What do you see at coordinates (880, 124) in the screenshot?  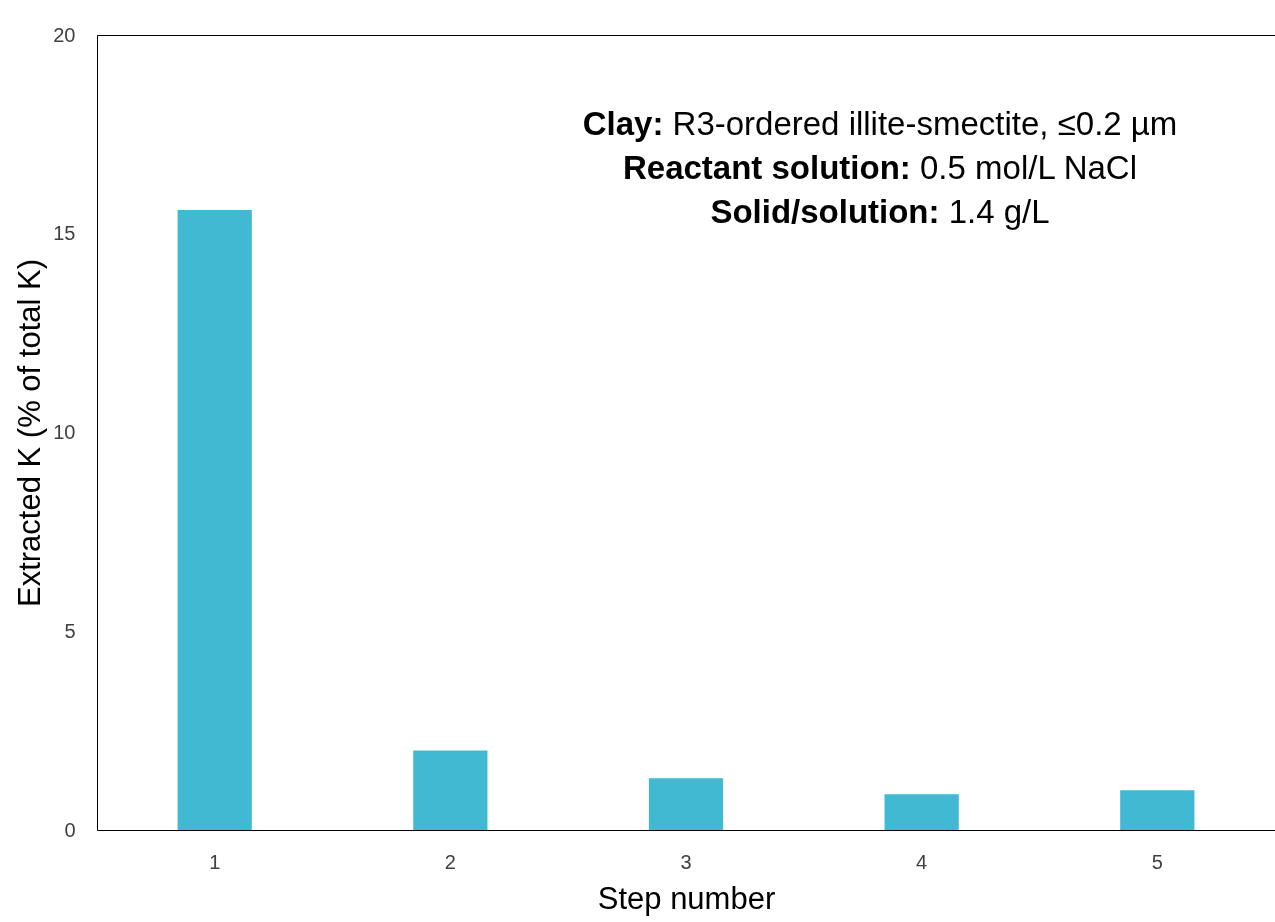 I see `annotation: Clay: R3-ordered illite-smectite, ≤0.2 µm` at bounding box center [880, 124].